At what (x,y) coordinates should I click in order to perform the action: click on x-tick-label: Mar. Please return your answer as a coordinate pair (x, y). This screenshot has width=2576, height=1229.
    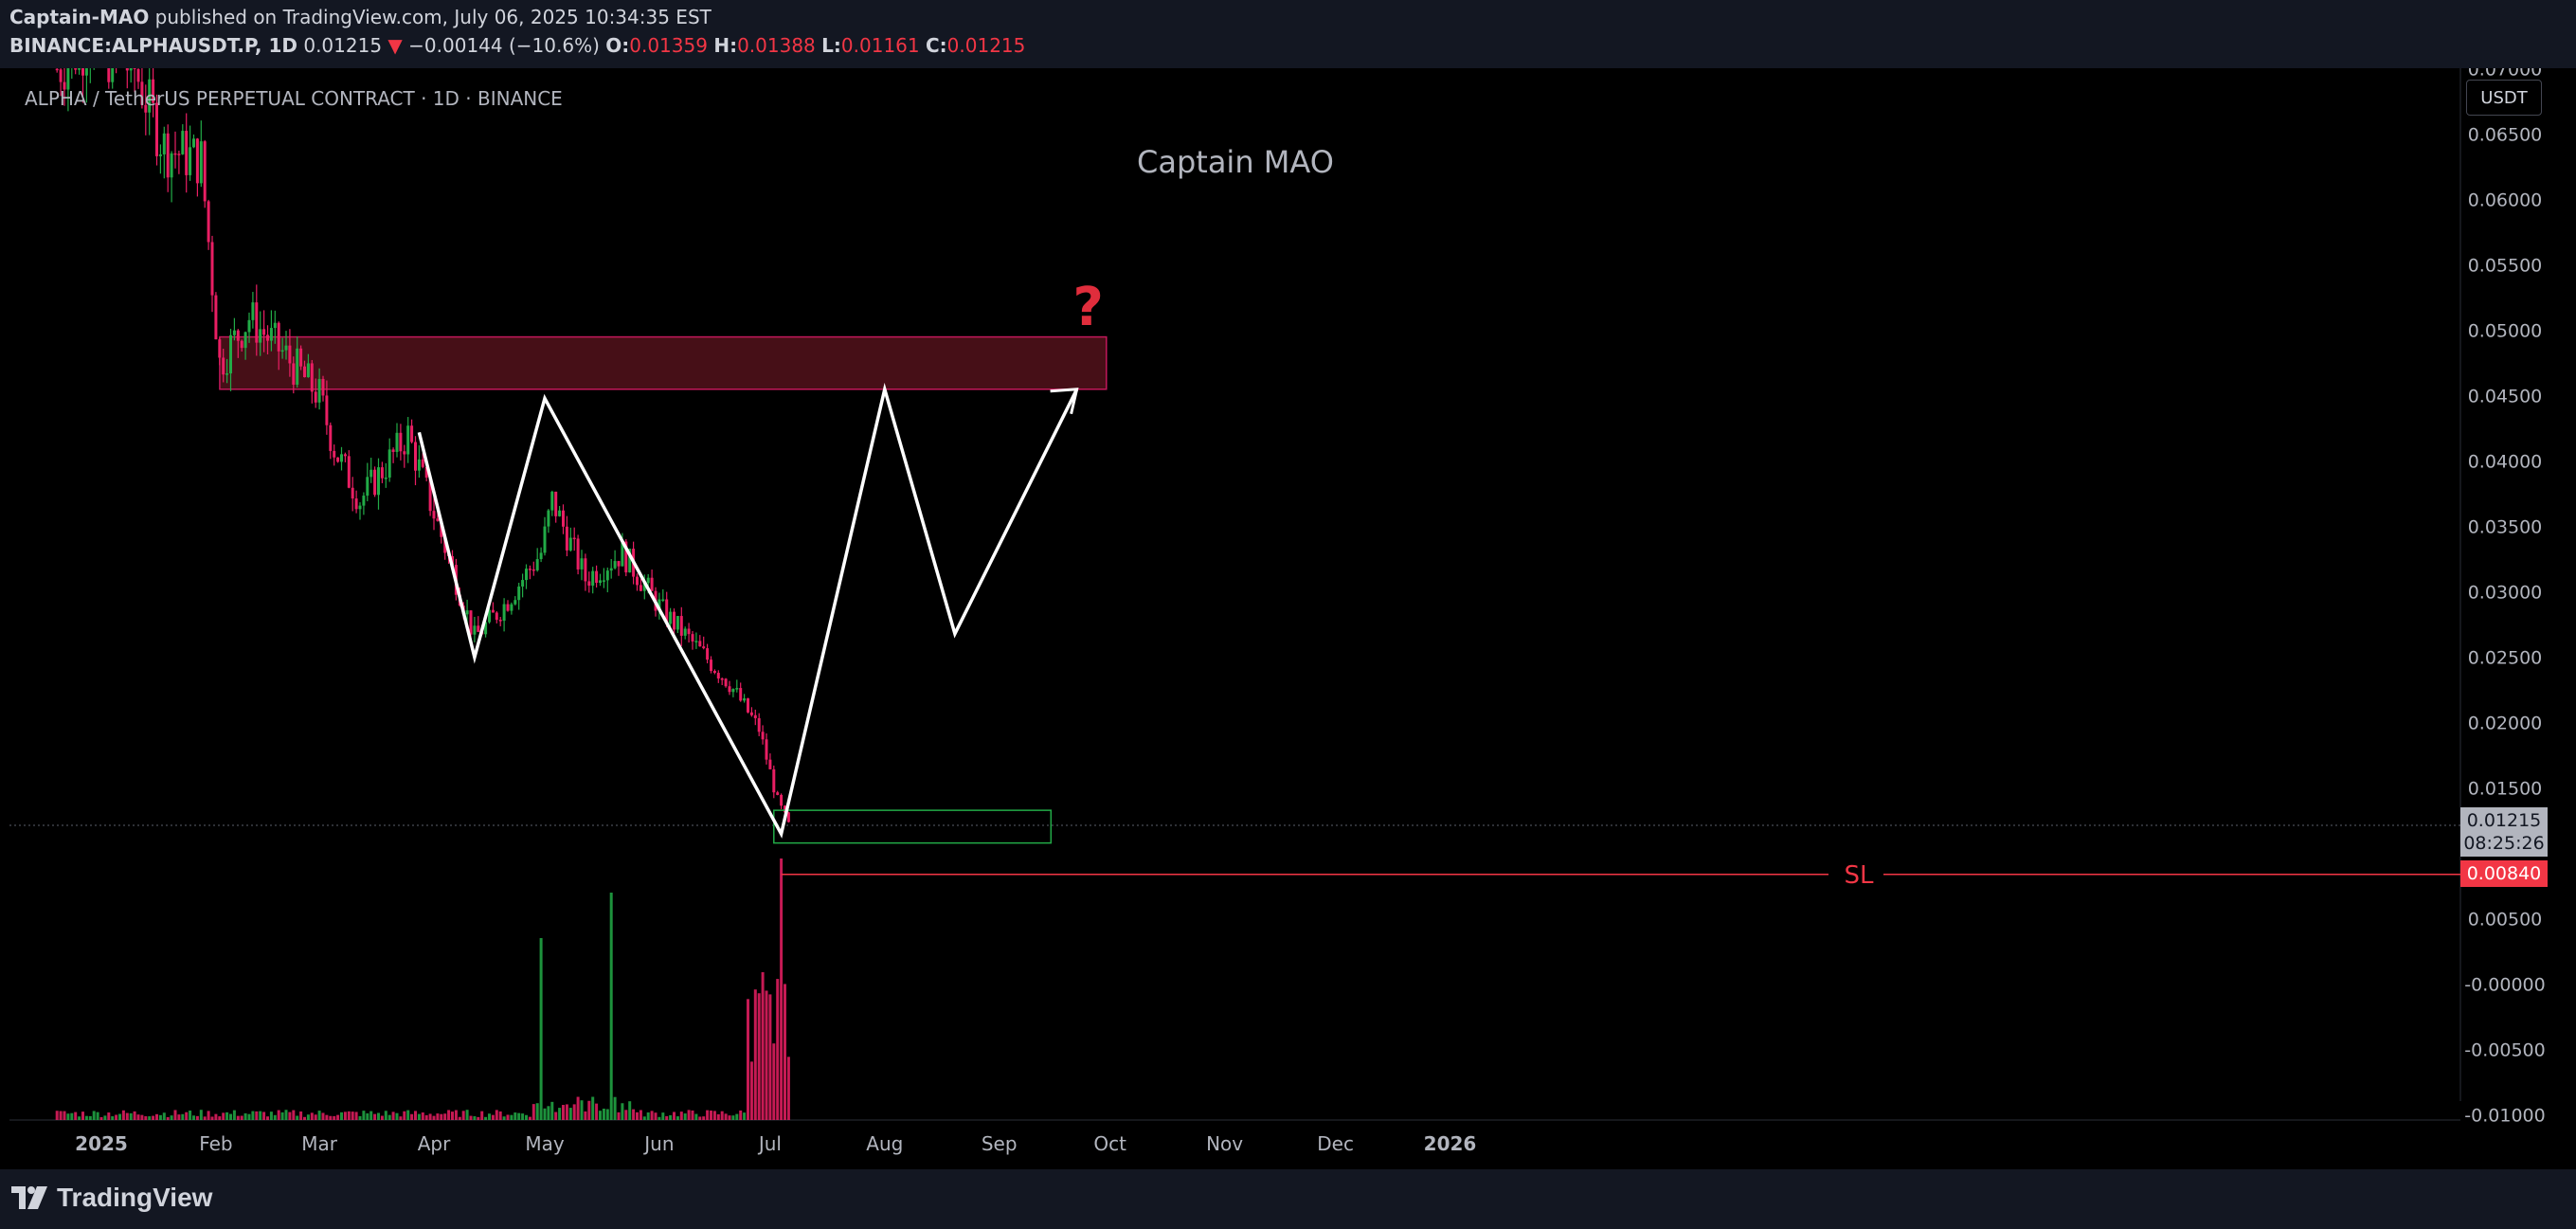
    Looking at the image, I should click on (319, 1144).